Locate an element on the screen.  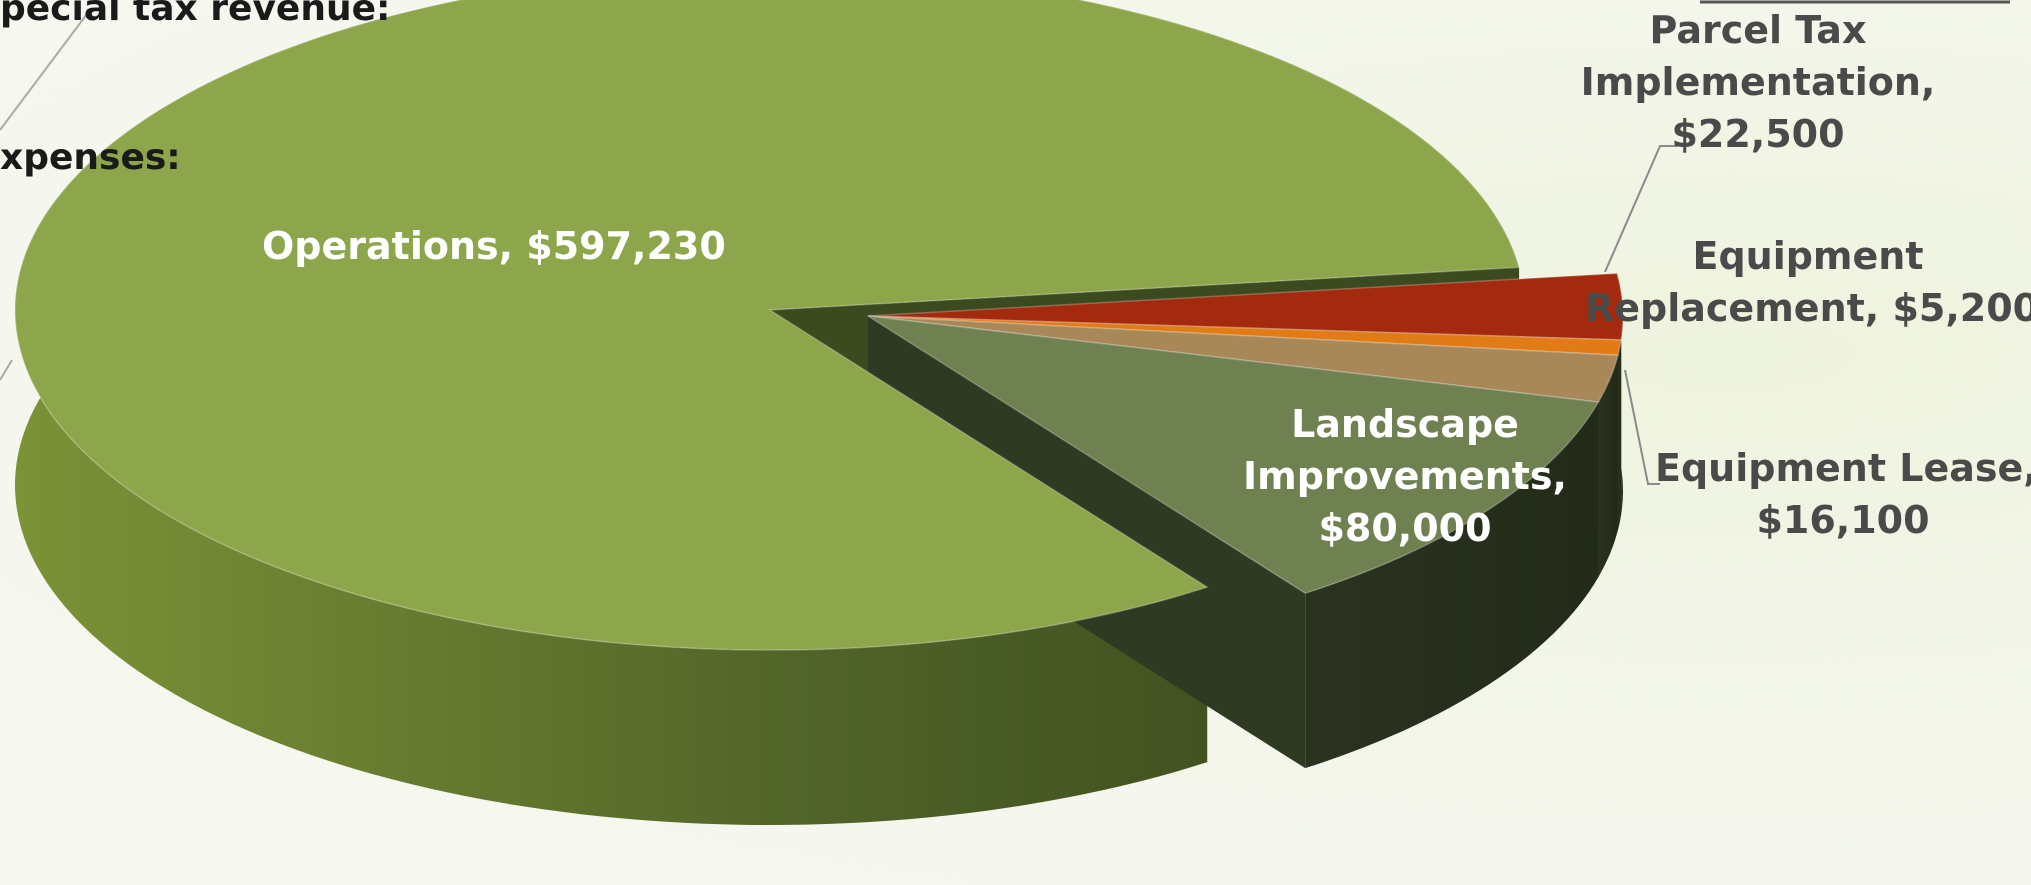
slice-equipment-replacement is located at coordinates (1245, 336).